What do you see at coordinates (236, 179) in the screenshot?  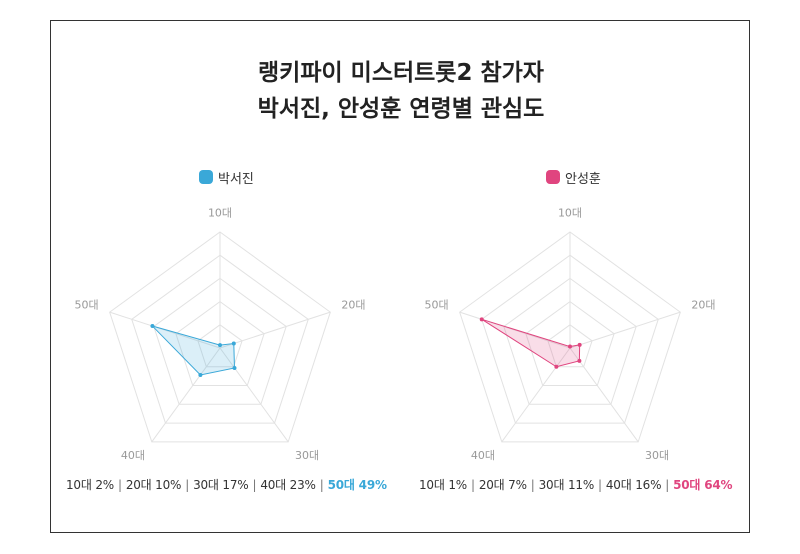 I see `legend-label-left: 박서진` at bounding box center [236, 179].